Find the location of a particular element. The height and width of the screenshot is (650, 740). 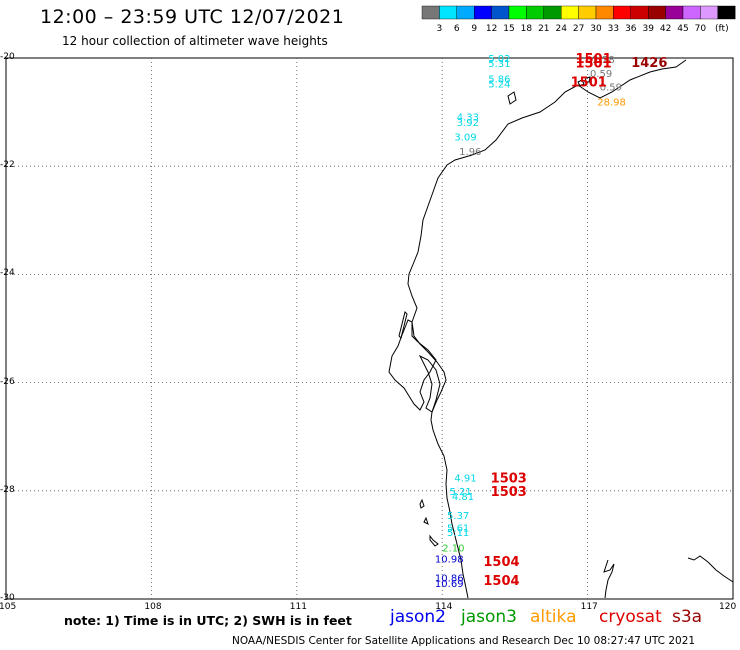

scale-label: 24 is located at coordinates (561, 29).